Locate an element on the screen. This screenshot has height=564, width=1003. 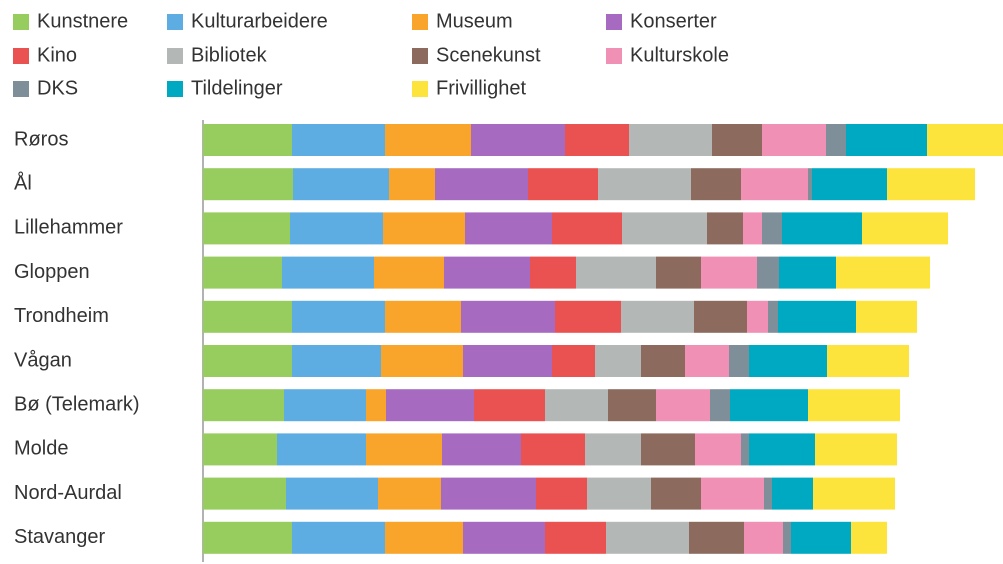
legend-label: Frivillighet is located at coordinates (481, 88).